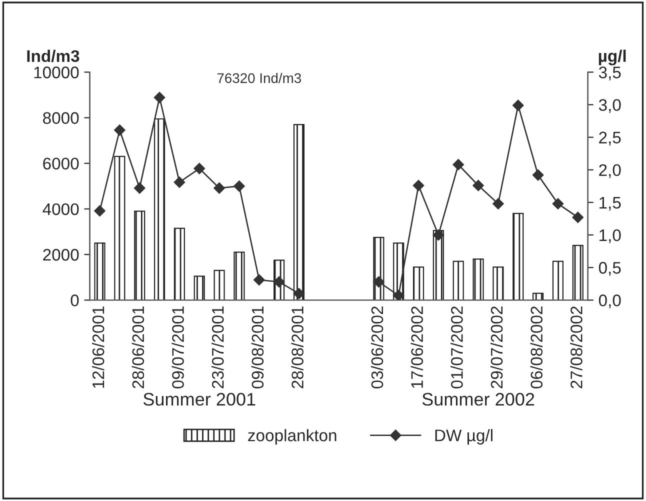 Image resolution: width=646 pixels, height=501 pixels. Describe the element at coordinates (259, 78) in the screenshot. I see `annotation: 76320 Ind/m3` at that location.